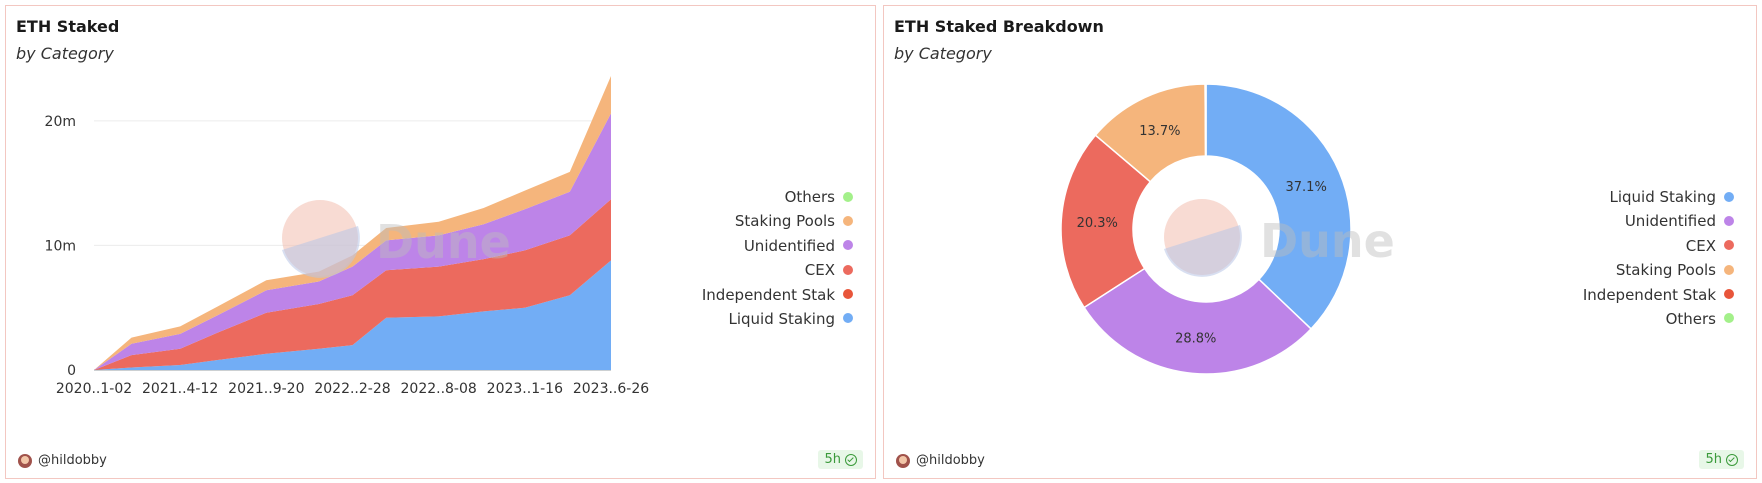  What do you see at coordinates (71, 371) in the screenshot?
I see `y-tick-label: 0` at bounding box center [71, 371].